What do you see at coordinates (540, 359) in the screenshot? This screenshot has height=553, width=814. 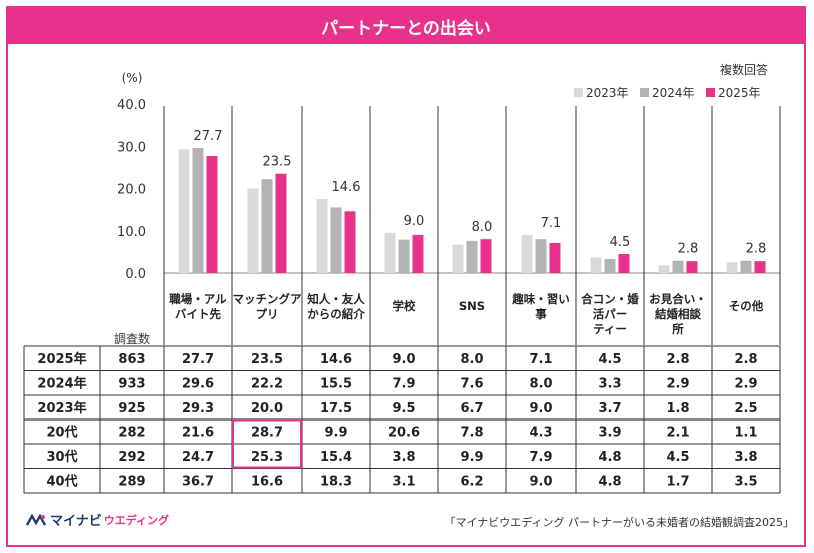 I see `table-cell: 7.1` at bounding box center [540, 359].